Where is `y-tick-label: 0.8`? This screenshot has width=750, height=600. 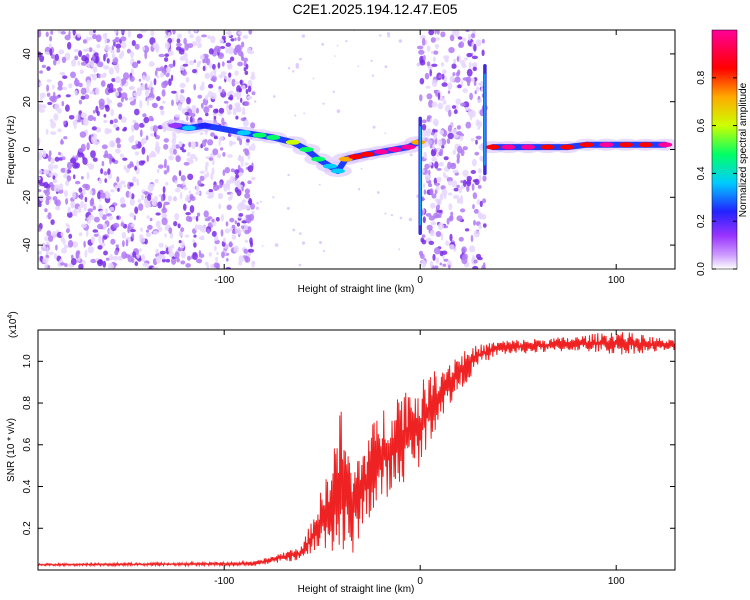 y-tick-label: 0.8 is located at coordinates (27, 403).